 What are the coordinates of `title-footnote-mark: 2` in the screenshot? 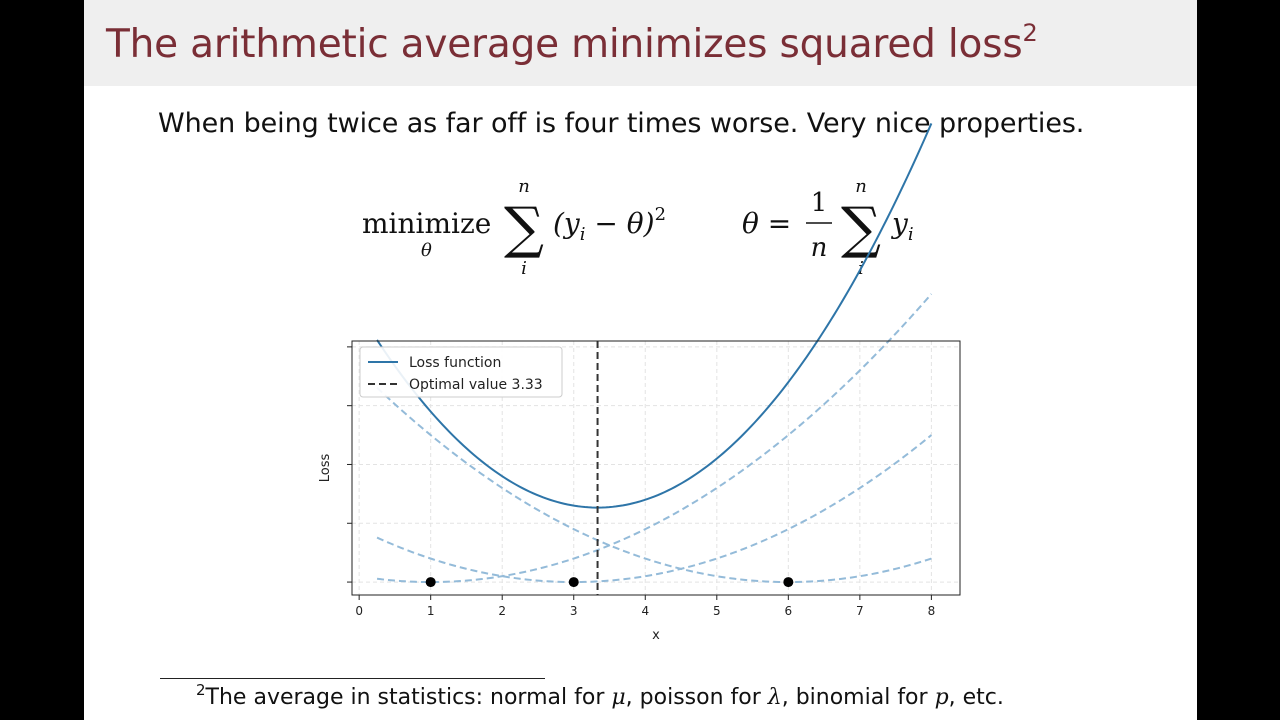 It's located at (1030, 33).